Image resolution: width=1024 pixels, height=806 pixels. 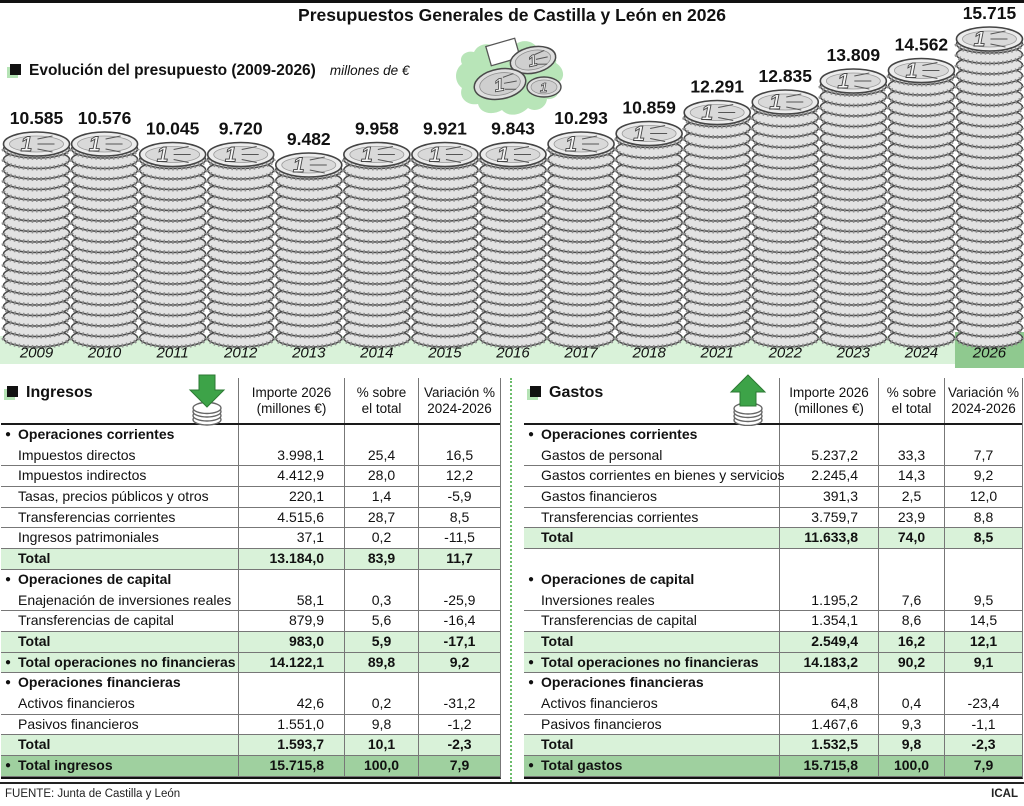 What do you see at coordinates (785, 353) in the screenshot?
I see `year-label: 2022` at bounding box center [785, 353].